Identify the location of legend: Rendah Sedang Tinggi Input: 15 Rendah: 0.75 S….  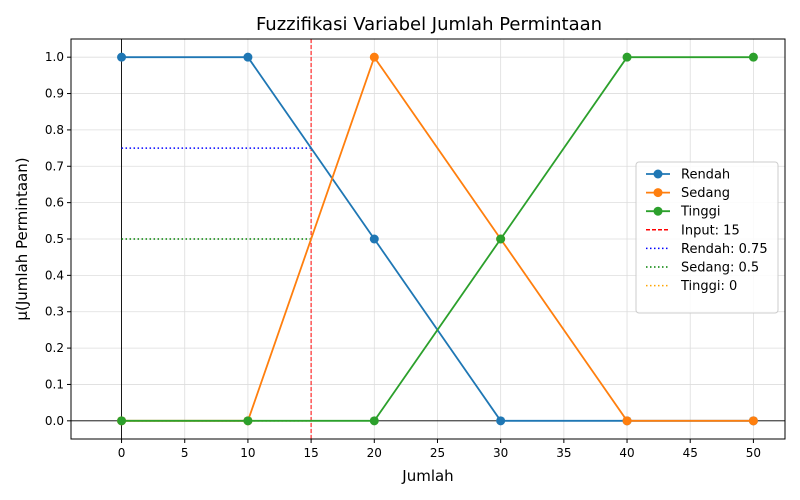
(707, 237).